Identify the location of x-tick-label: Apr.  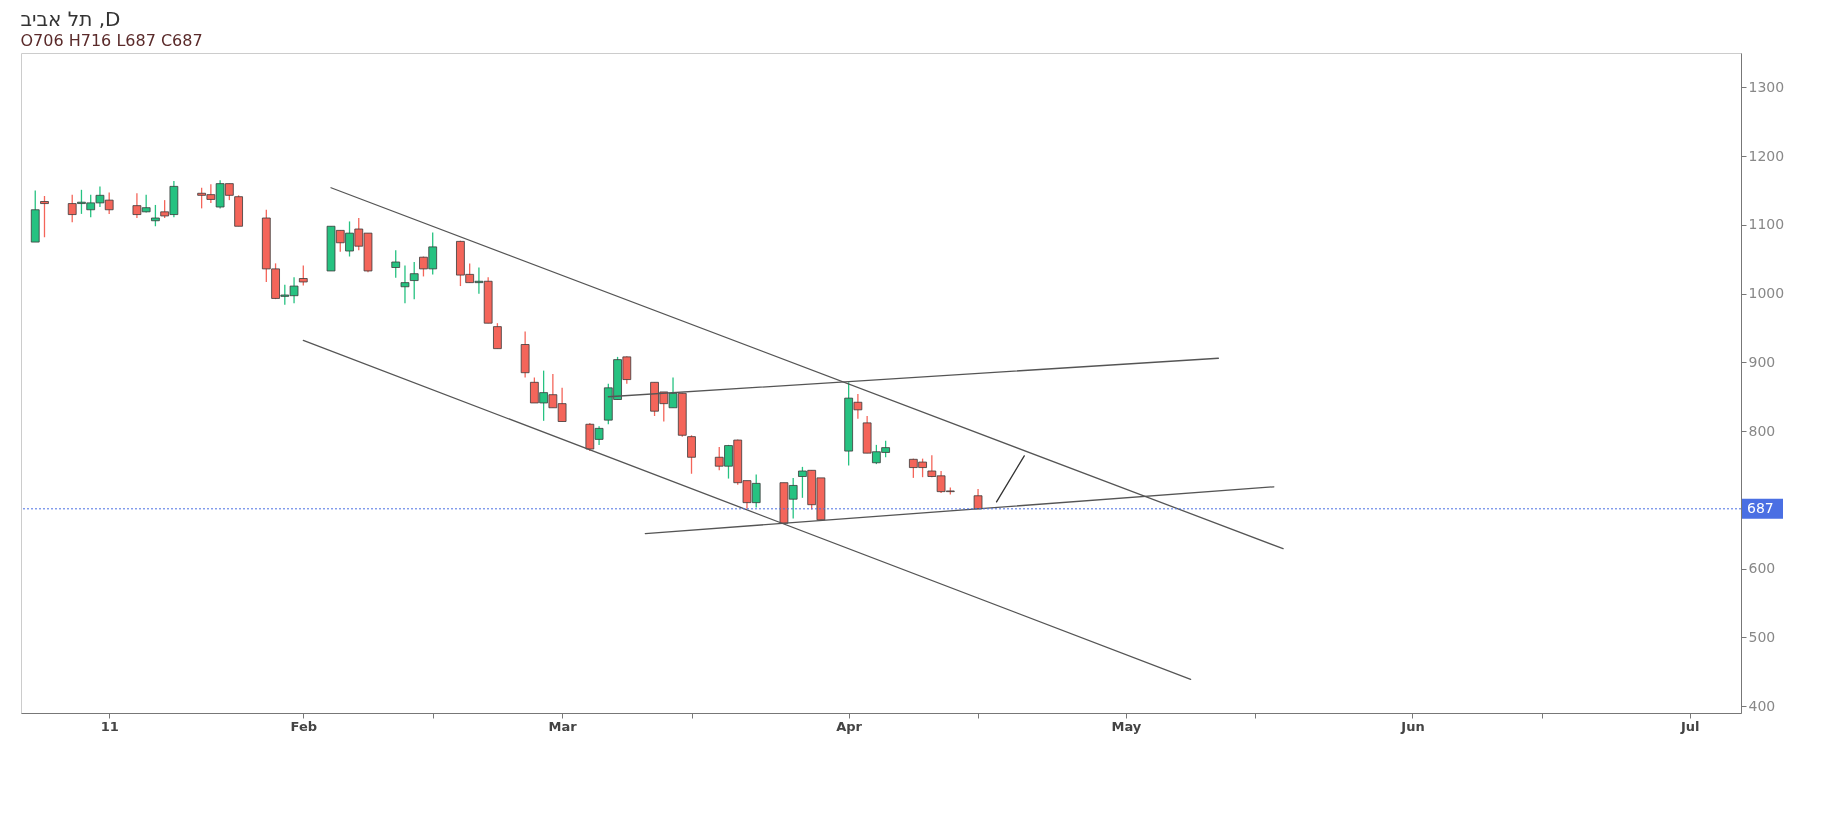
(849, 726).